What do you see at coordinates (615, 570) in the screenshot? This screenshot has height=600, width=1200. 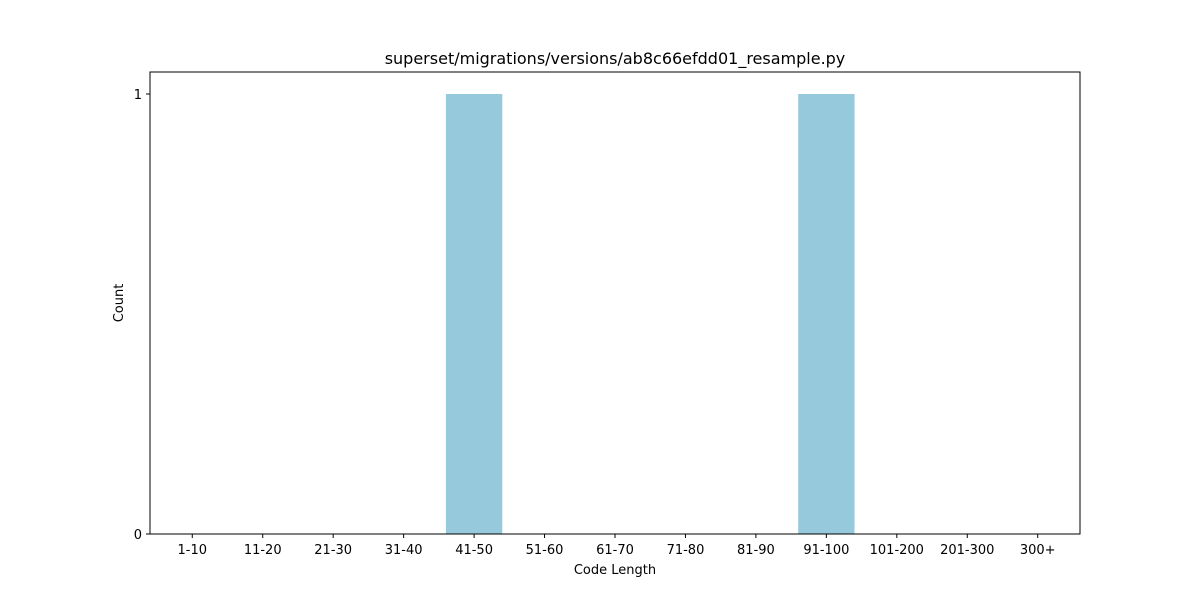 I see `x-axis-label: Code Length` at bounding box center [615, 570].